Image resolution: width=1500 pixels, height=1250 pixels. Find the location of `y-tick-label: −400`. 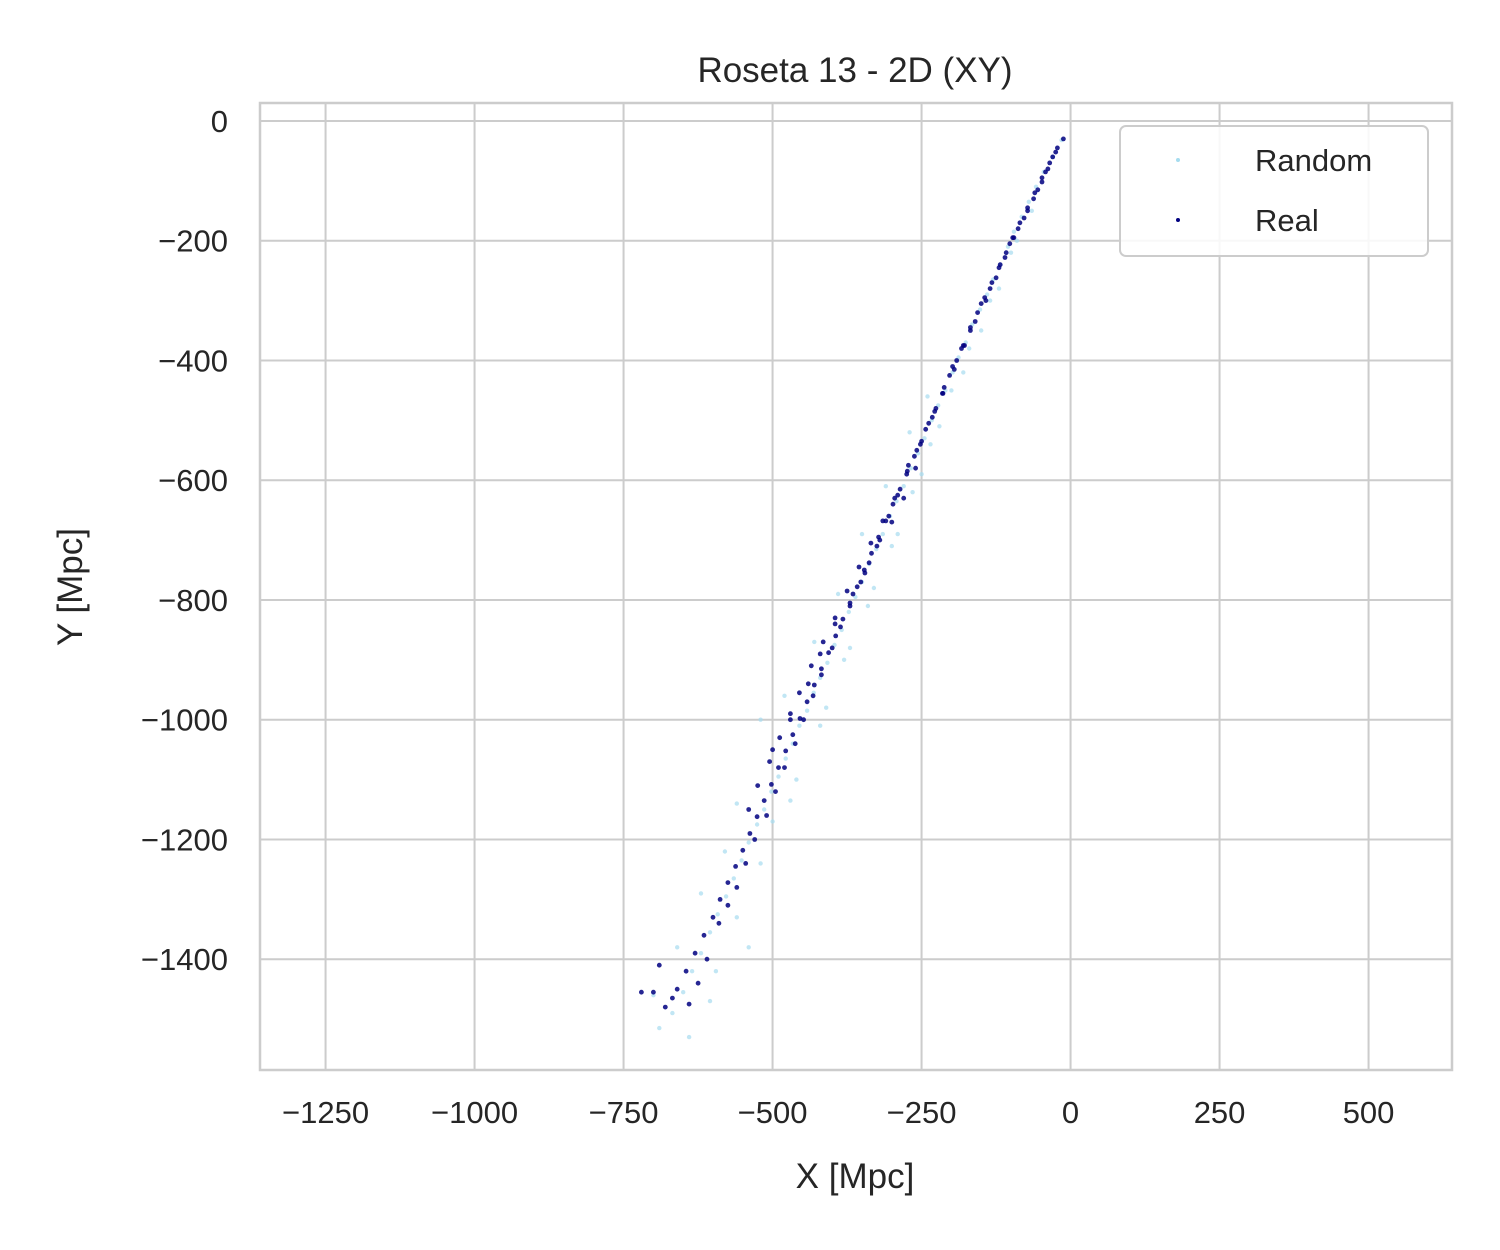

y-tick-label: −400 is located at coordinates (193, 360).